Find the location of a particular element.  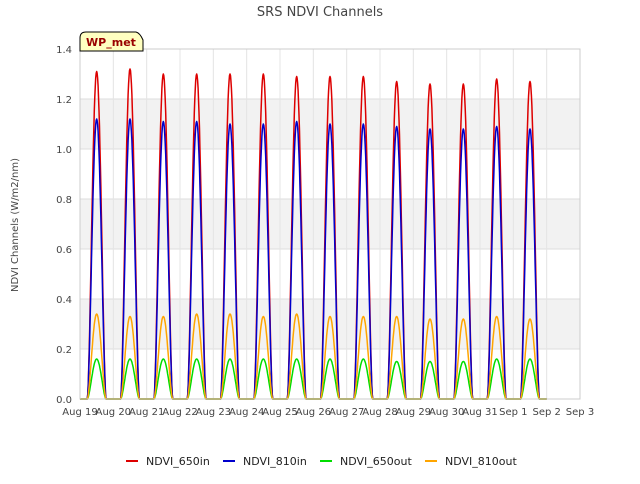

x-tick-label: Aug 21 is located at coordinates (146, 412).